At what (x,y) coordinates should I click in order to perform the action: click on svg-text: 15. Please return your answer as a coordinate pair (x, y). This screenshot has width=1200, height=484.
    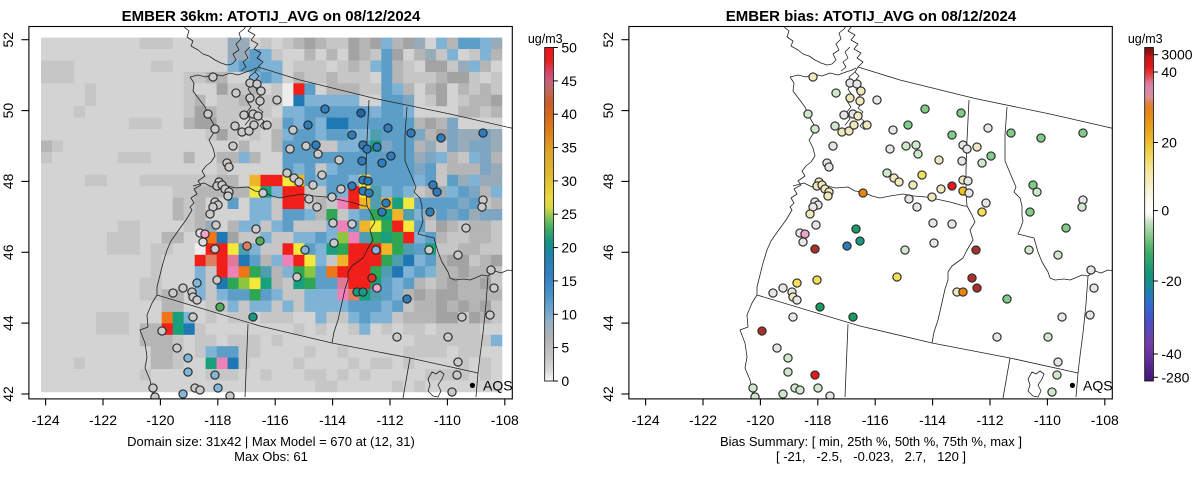
    Looking at the image, I should click on (569, 281).